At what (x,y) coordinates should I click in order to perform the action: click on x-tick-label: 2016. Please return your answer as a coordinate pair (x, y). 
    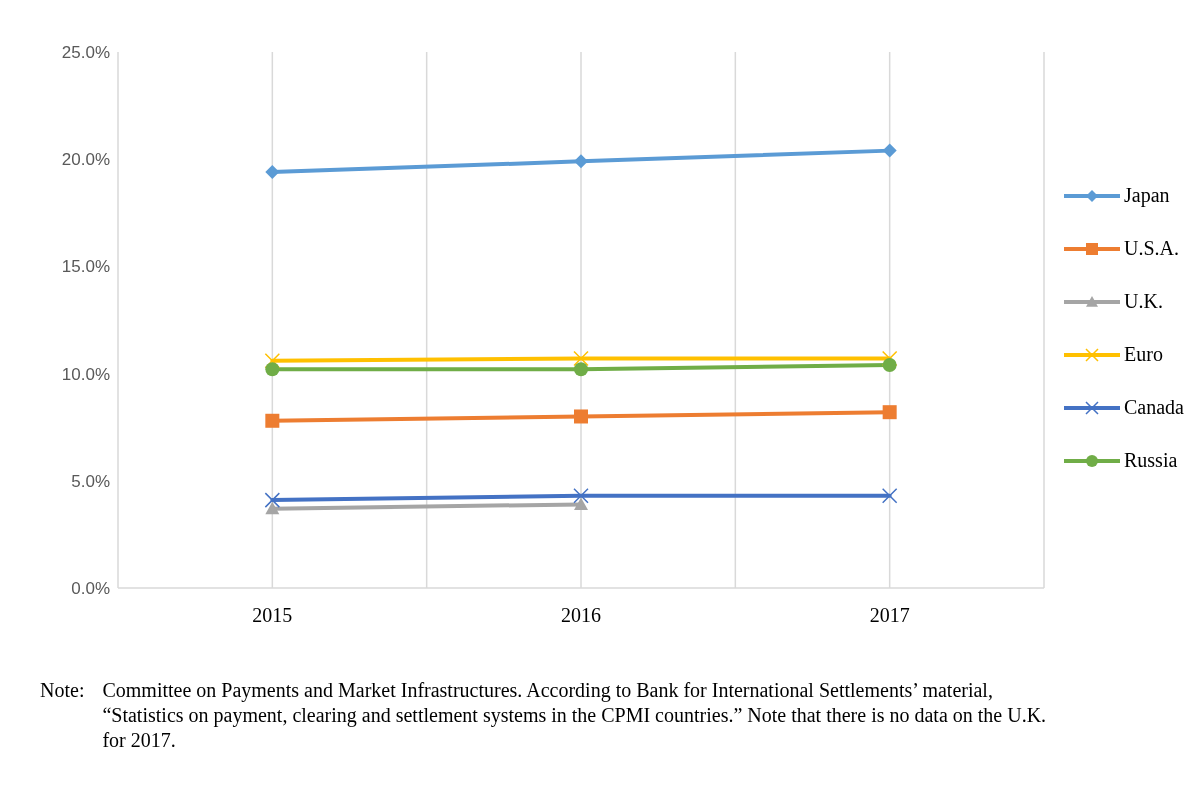
    Looking at the image, I should click on (581, 615).